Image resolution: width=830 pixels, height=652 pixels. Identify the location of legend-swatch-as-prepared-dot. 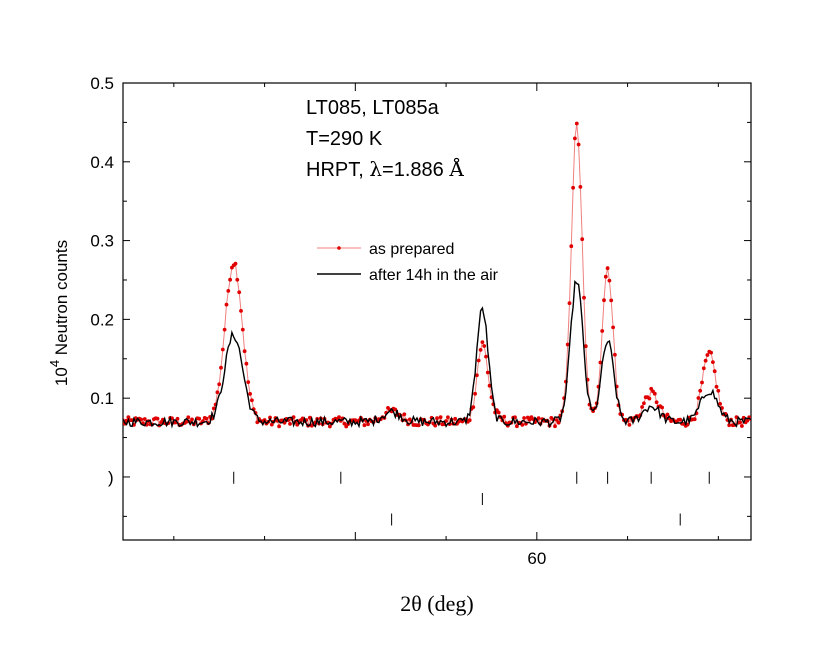
(339, 248).